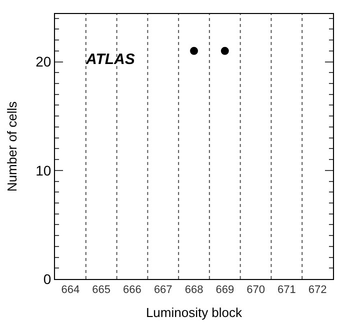 The image size is (349, 335). I want to click on x-tick-label: 666, so click(132, 290).